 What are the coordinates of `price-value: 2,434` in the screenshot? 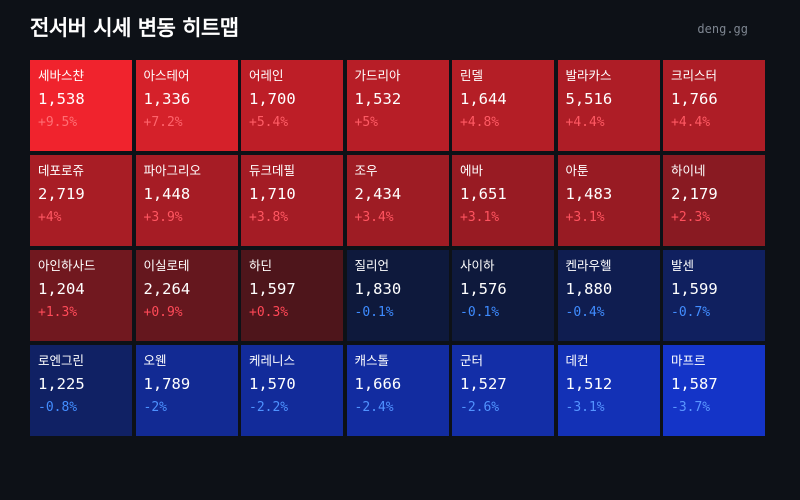 It's located at (378, 194).